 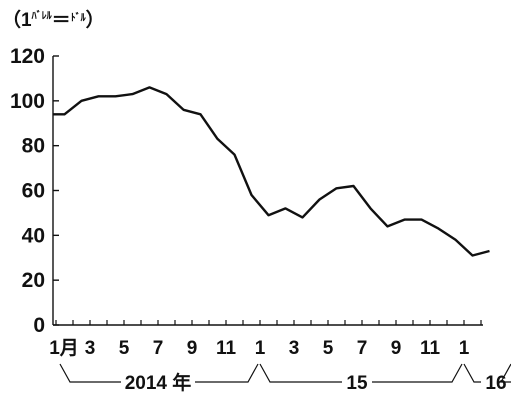 What do you see at coordinates (158, 382) in the screenshot?
I see `year-label: 2014 年` at bounding box center [158, 382].